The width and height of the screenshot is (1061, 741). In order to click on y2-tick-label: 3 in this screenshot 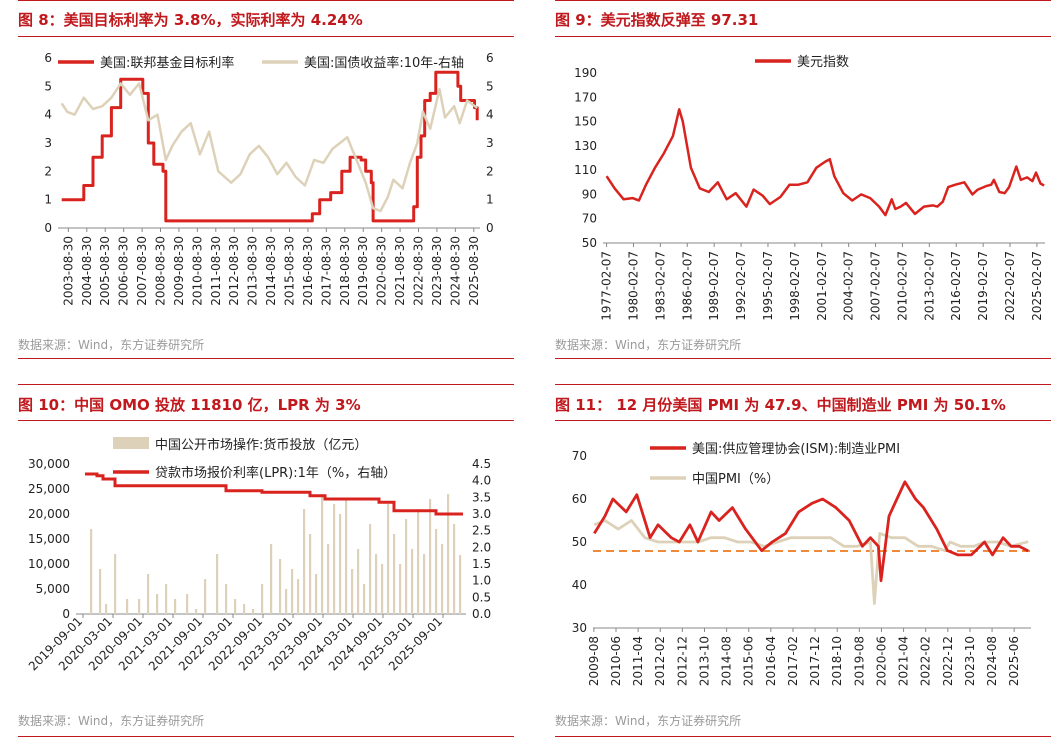, I will do `click(490, 143)`.